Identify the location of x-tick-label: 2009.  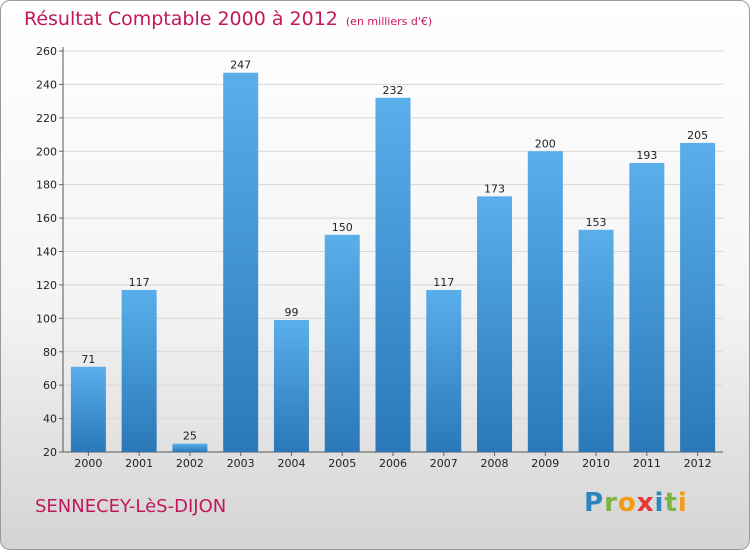
(545, 463).